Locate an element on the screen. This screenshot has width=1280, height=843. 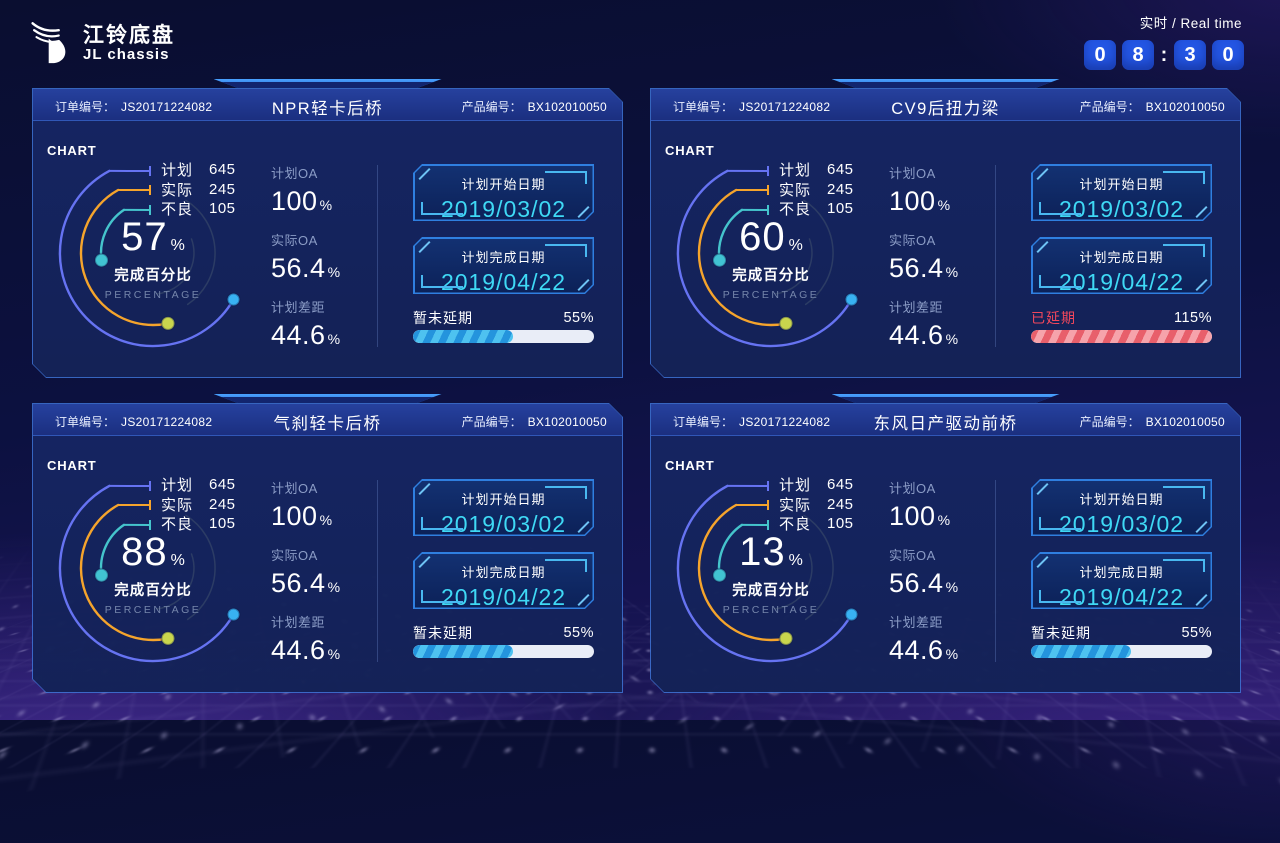
realtime-label: 实时 / Real time is located at coordinates (1190, 23).